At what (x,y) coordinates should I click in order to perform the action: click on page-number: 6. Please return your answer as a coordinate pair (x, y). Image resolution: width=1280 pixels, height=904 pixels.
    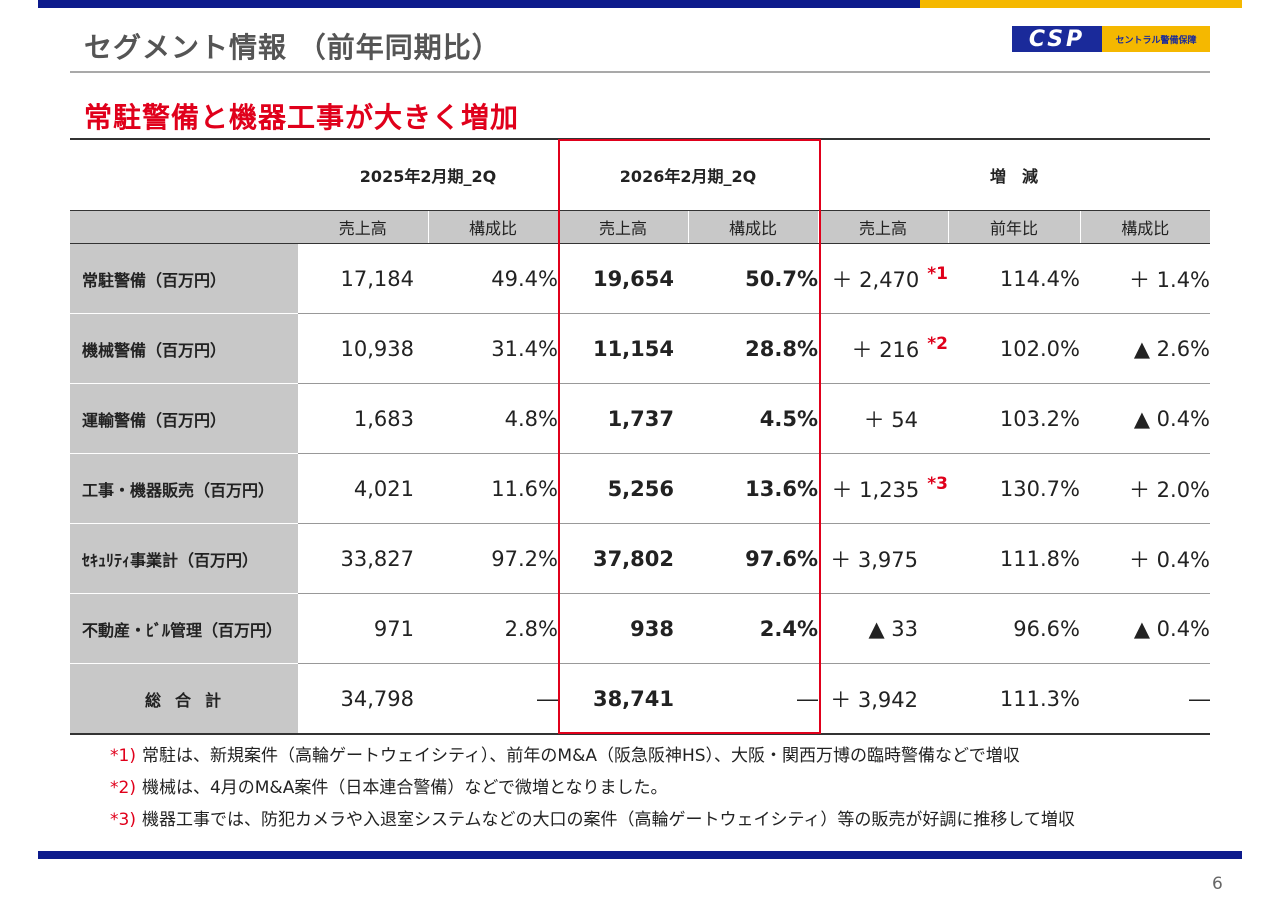
    Looking at the image, I should click on (1217, 884).